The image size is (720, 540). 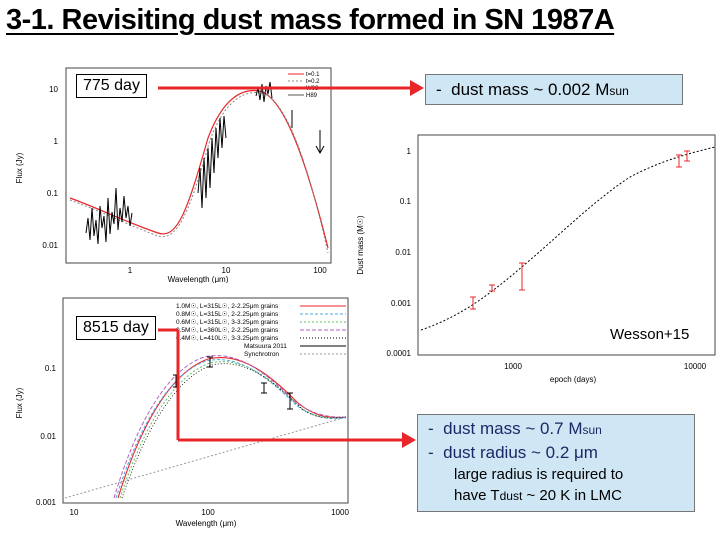 What do you see at coordinates (265, 346) in the screenshot?
I see `legend-8515-5: Matsuura 2011` at bounding box center [265, 346].